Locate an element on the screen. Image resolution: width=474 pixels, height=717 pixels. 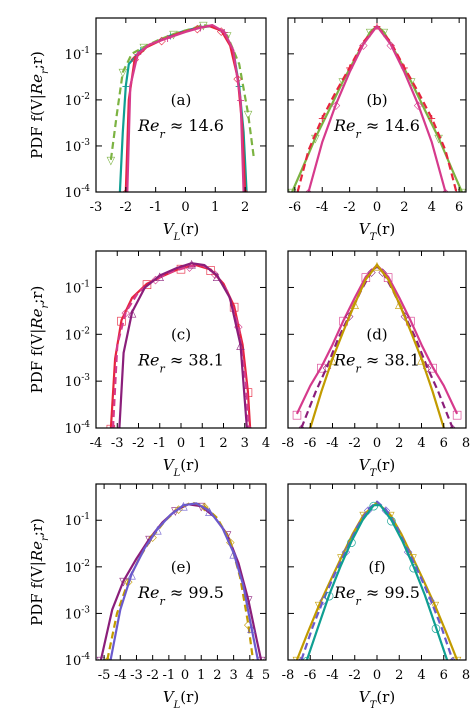
panel-label: (f) is located at coordinates (376, 567).